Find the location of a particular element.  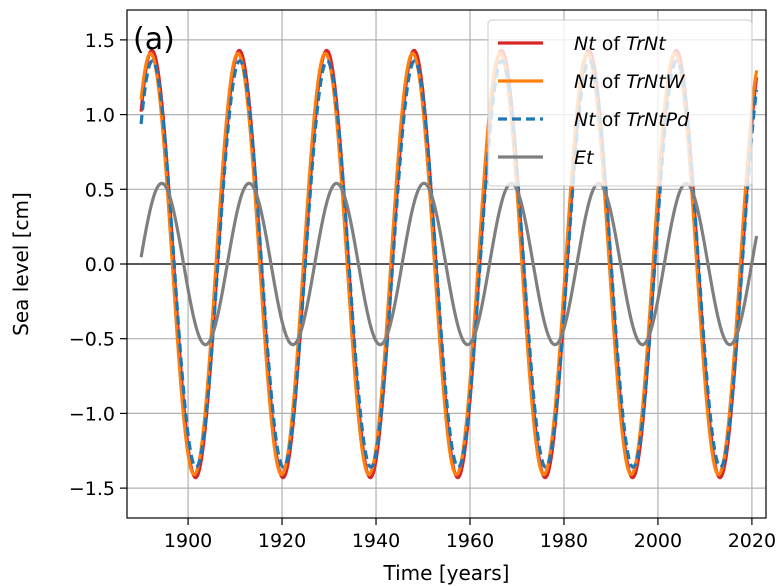

legend-entry-label: Nt of TrNtW is located at coordinates (630, 82).